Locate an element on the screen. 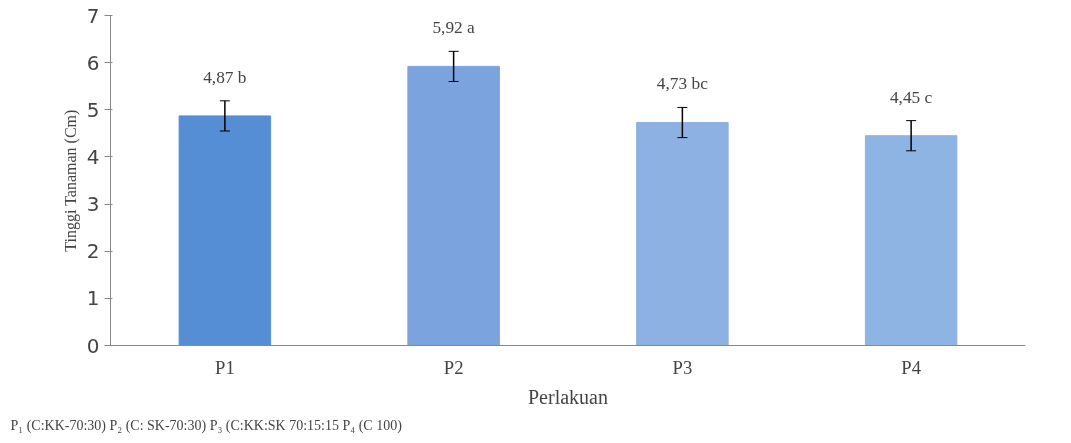 The image size is (1071, 443). x-tick-label: P4 is located at coordinates (911, 367).